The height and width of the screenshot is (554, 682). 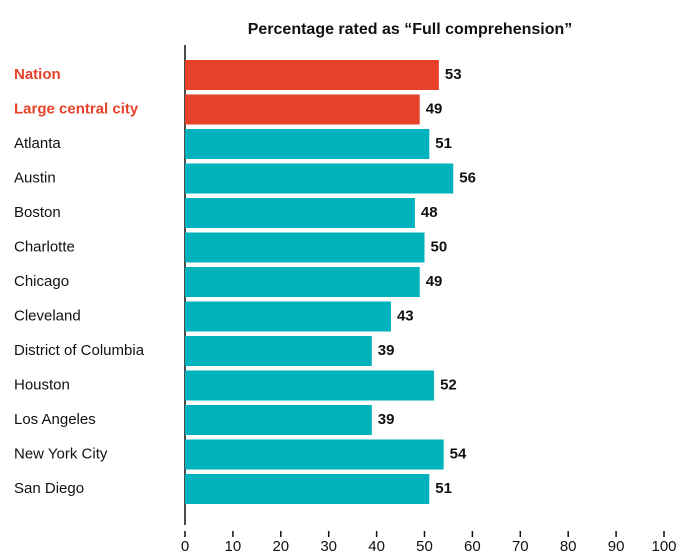 What do you see at coordinates (37, 212) in the screenshot?
I see `category-label: Boston` at bounding box center [37, 212].